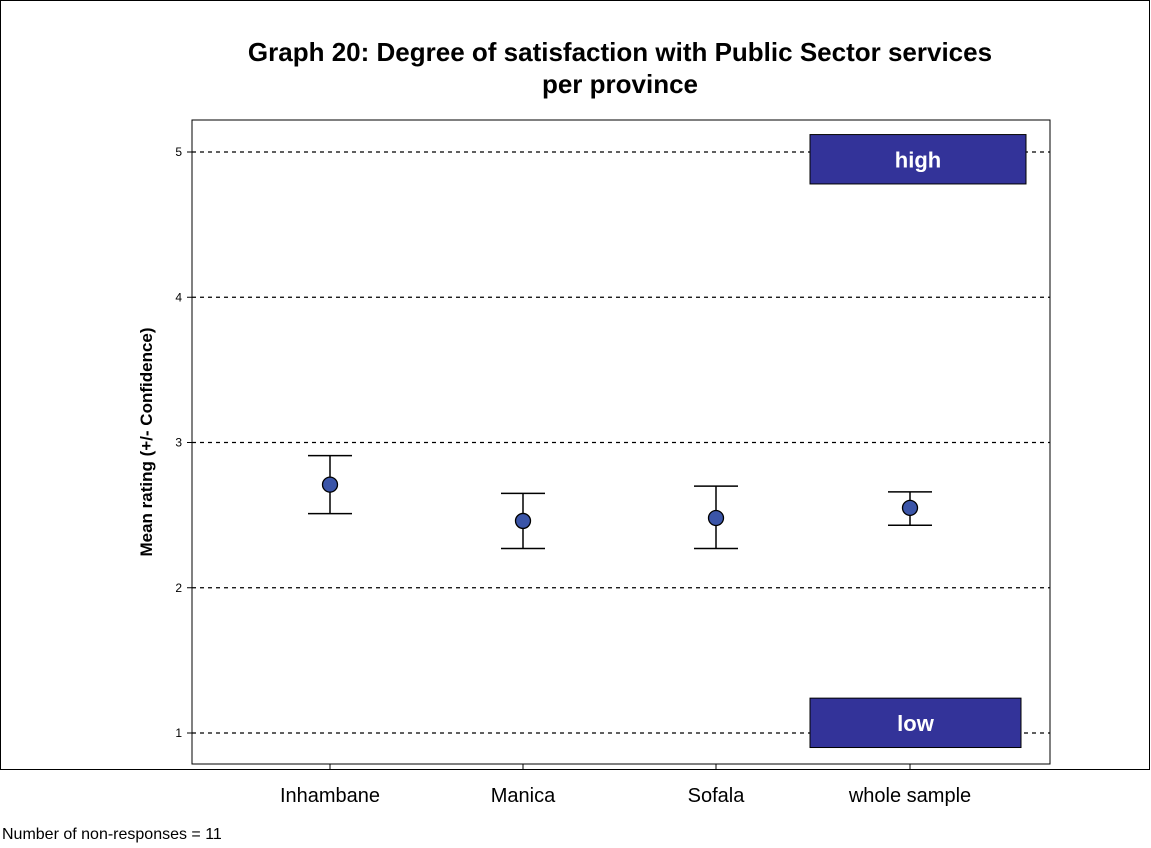 This screenshot has width=1151, height=848. Describe the element at coordinates (178, 733) in the screenshot. I see `y-tick-label: 1` at that location.